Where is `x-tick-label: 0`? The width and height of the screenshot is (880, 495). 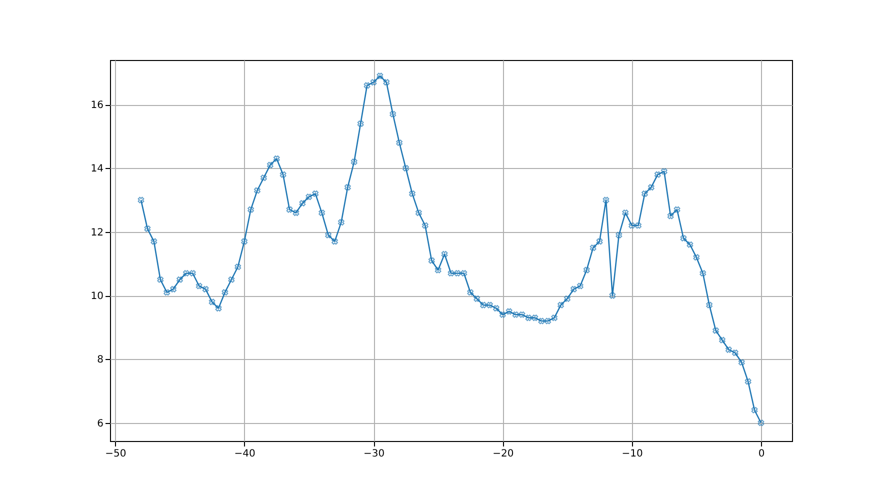 x-tick-label: 0 is located at coordinates (761, 454).